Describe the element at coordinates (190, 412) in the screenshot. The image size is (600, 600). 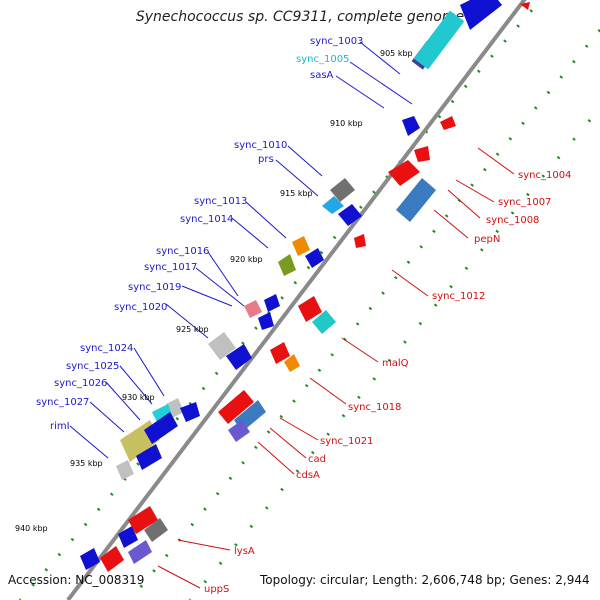
I see `gene-forward-e` at that location.